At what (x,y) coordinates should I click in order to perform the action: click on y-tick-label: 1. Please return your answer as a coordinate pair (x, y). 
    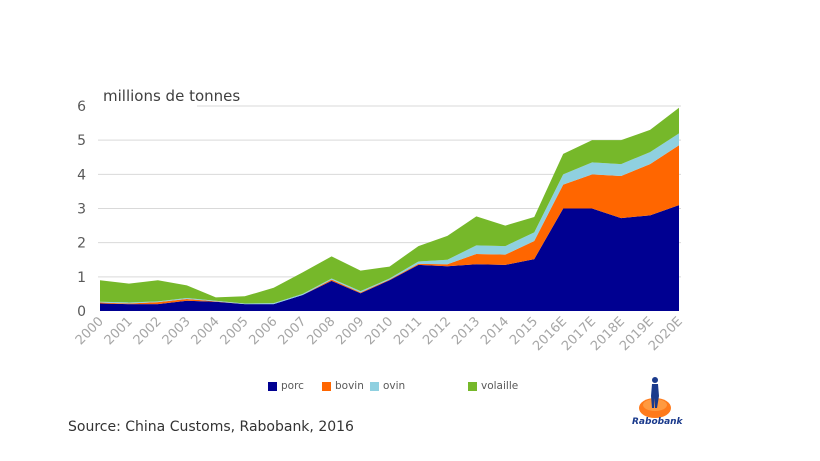
    Looking at the image, I should click on (81, 278).